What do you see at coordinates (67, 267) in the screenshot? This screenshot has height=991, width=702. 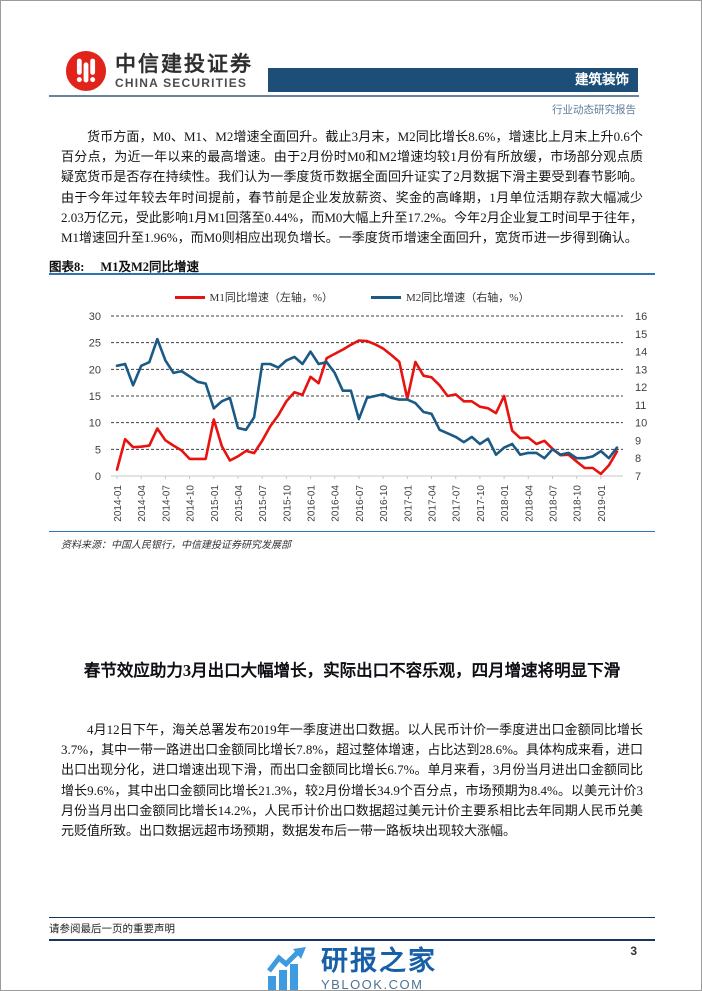 I see `figure-label: 图表8:` at bounding box center [67, 267].